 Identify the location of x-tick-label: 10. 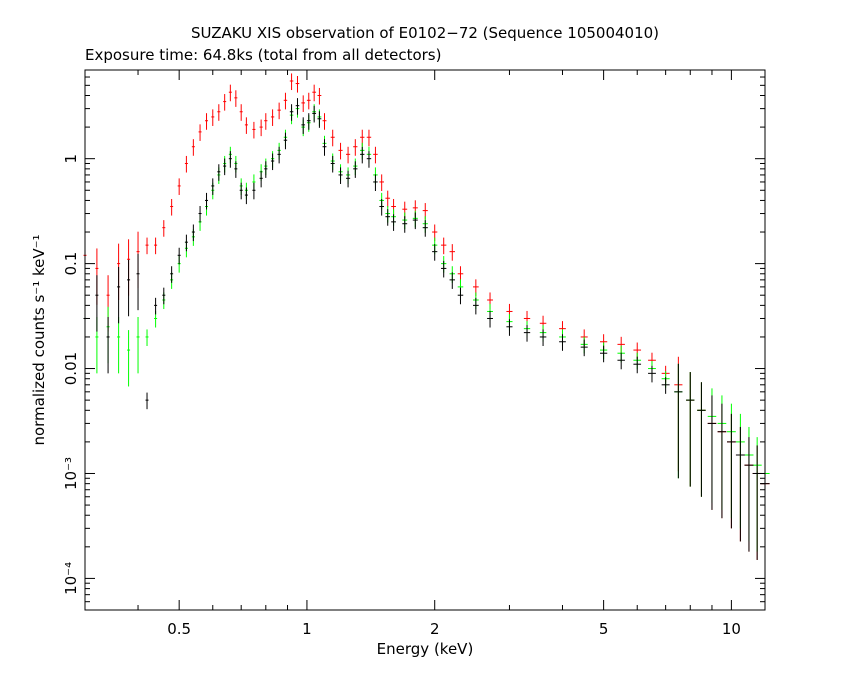
(731, 629).